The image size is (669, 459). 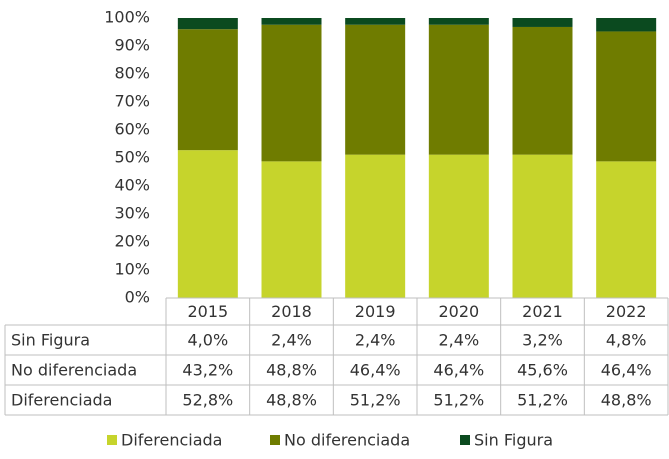 I want to click on x-tick-label: 2019, so click(x=375, y=311).